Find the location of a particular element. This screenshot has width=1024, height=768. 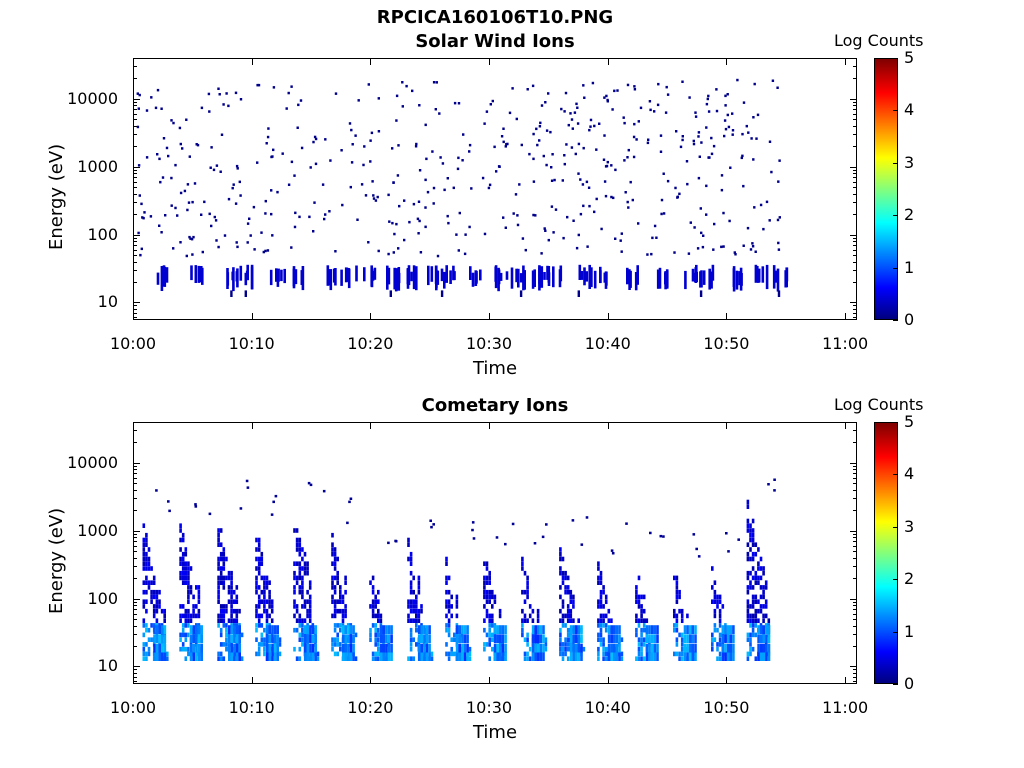

x-tick is located at coordinates (490, 680).